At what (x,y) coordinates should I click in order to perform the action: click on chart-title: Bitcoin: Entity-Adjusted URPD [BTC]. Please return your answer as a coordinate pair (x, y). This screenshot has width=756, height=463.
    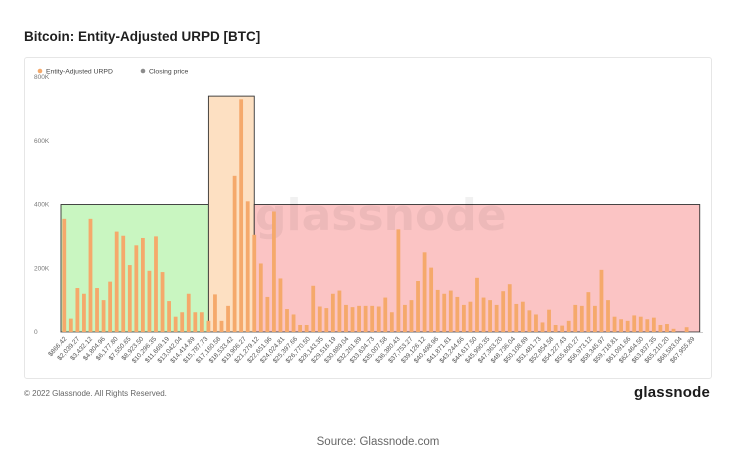
    Looking at the image, I should click on (142, 36).